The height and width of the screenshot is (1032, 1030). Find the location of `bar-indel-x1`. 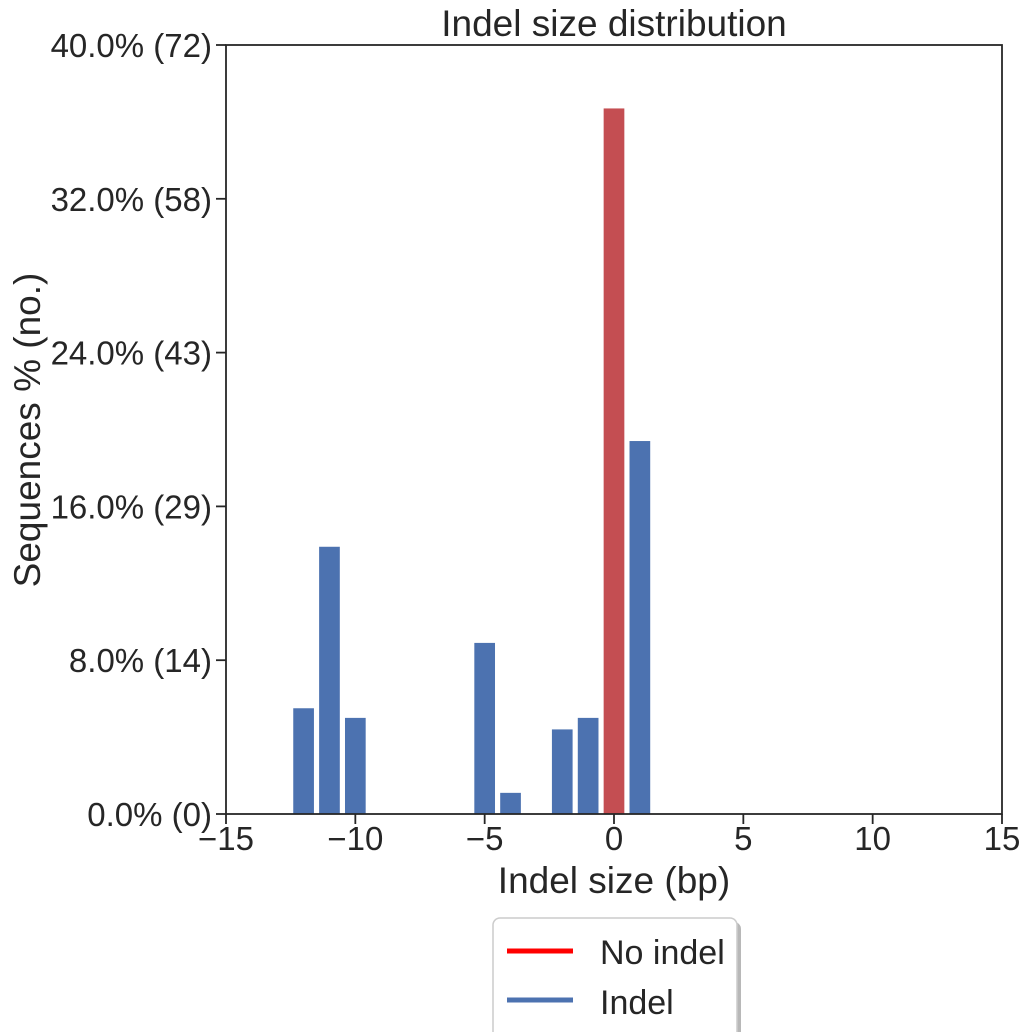

bar-indel-x1 is located at coordinates (640, 627).